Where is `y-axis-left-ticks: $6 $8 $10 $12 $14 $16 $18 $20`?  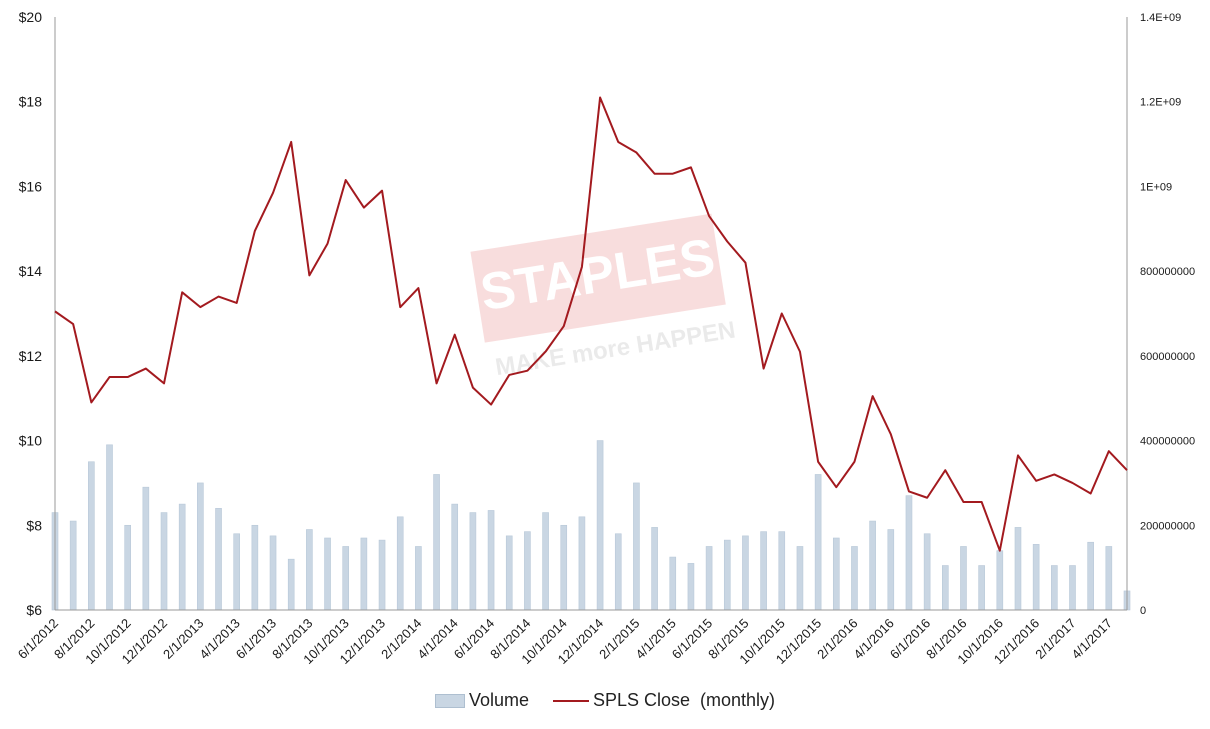 y-axis-left-ticks: $6 $8 $10 $12 $14 $16 $18 $20 is located at coordinates (31, 313).